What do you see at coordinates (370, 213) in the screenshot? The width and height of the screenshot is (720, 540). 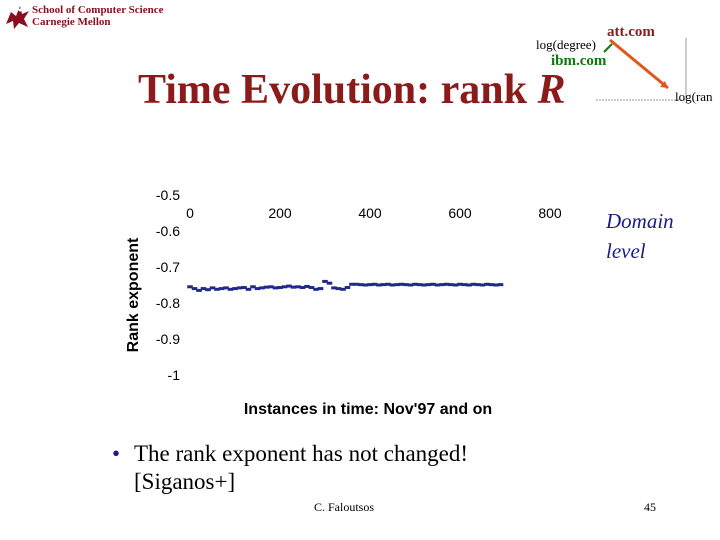 I see `x-tick-label: 400` at bounding box center [370, 213].